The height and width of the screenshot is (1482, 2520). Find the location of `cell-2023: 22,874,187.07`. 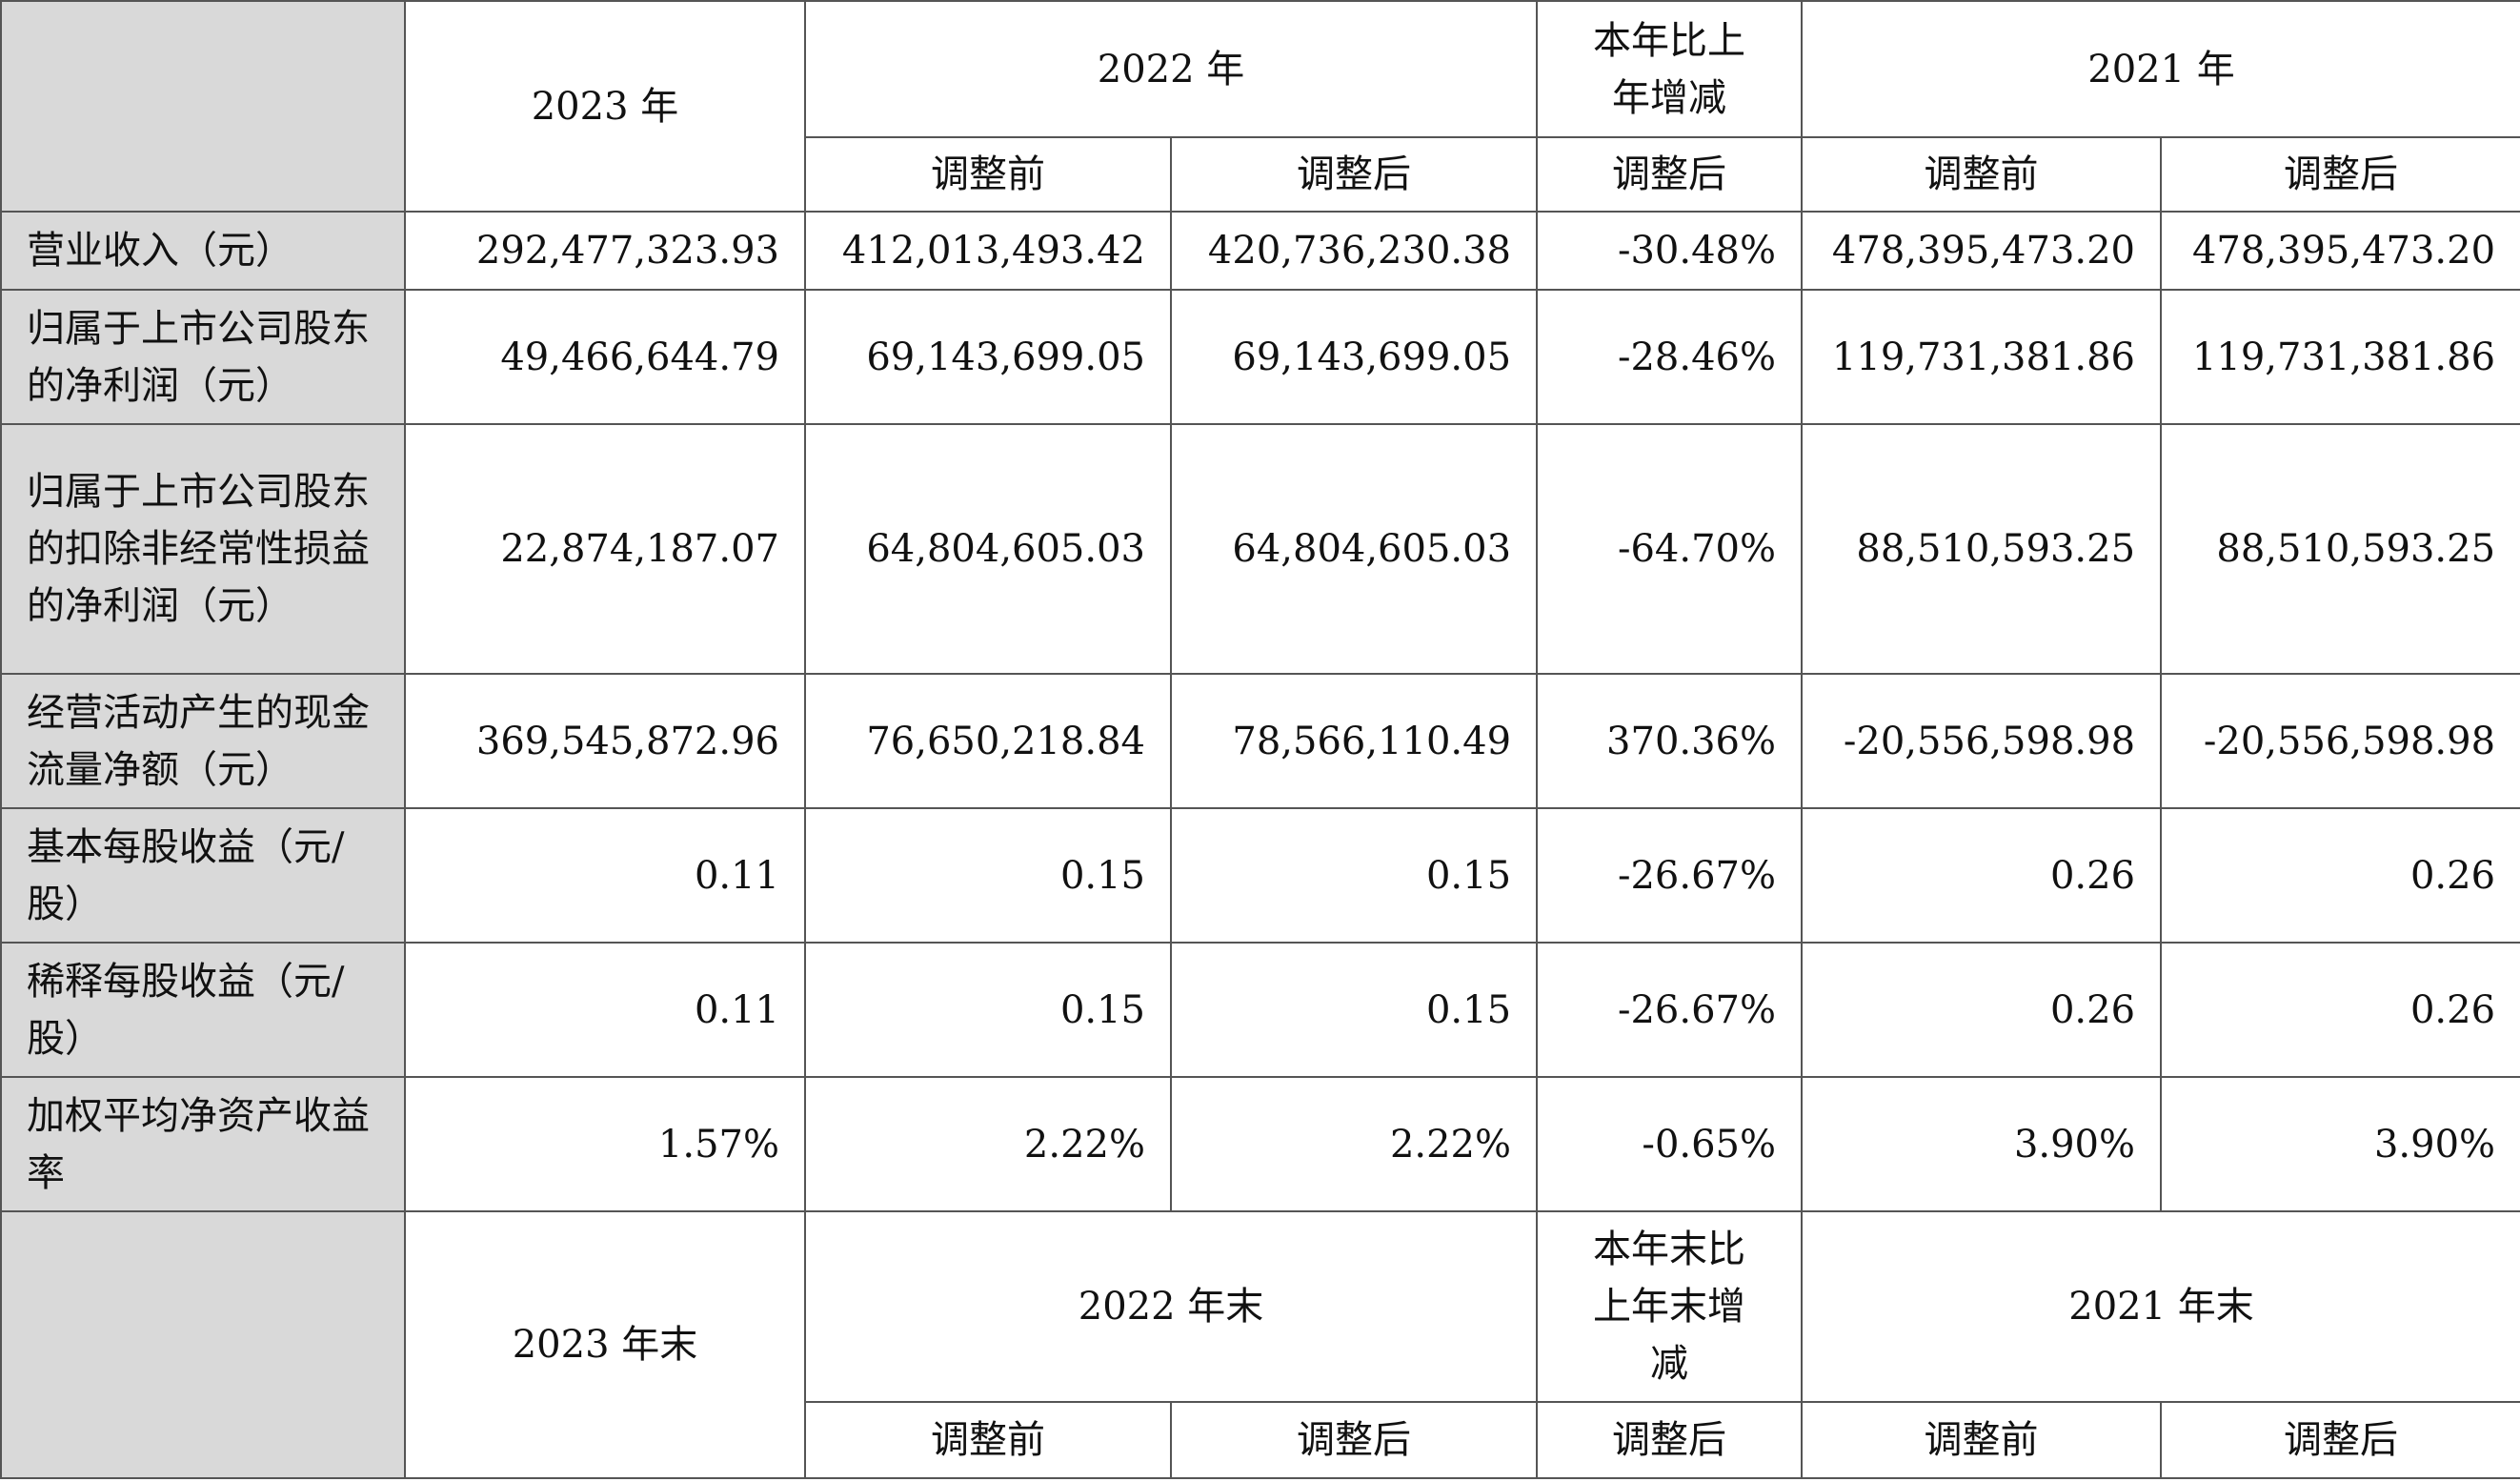

cell-2023: 22,874,187.07 is located at coordinates (605, 549).